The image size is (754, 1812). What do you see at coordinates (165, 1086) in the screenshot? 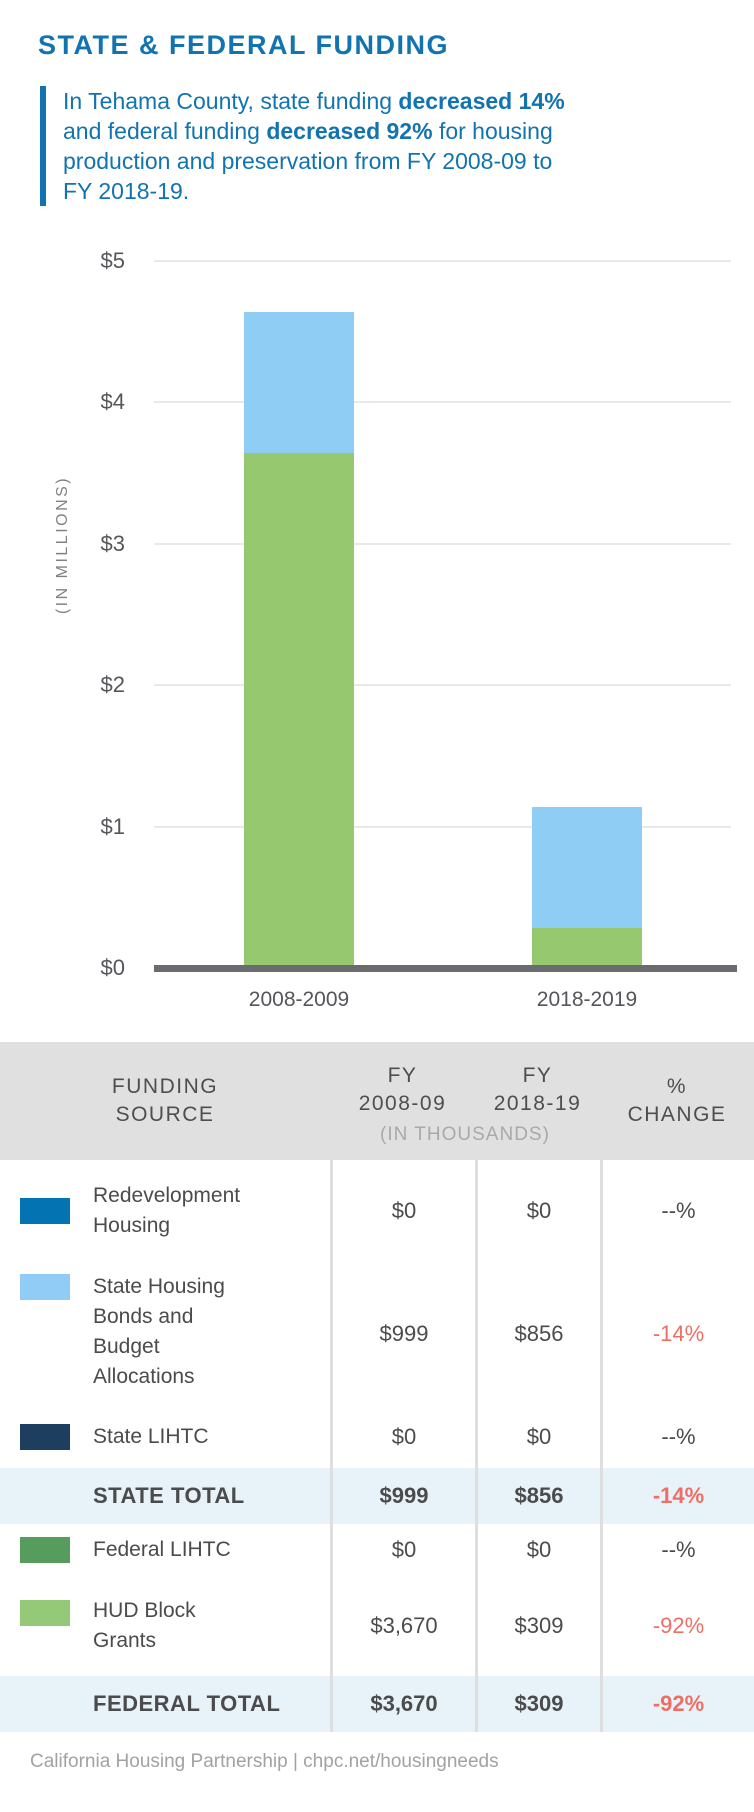
I see `header-funding-line1: FUNDING` at bounding box center [165, 1086].